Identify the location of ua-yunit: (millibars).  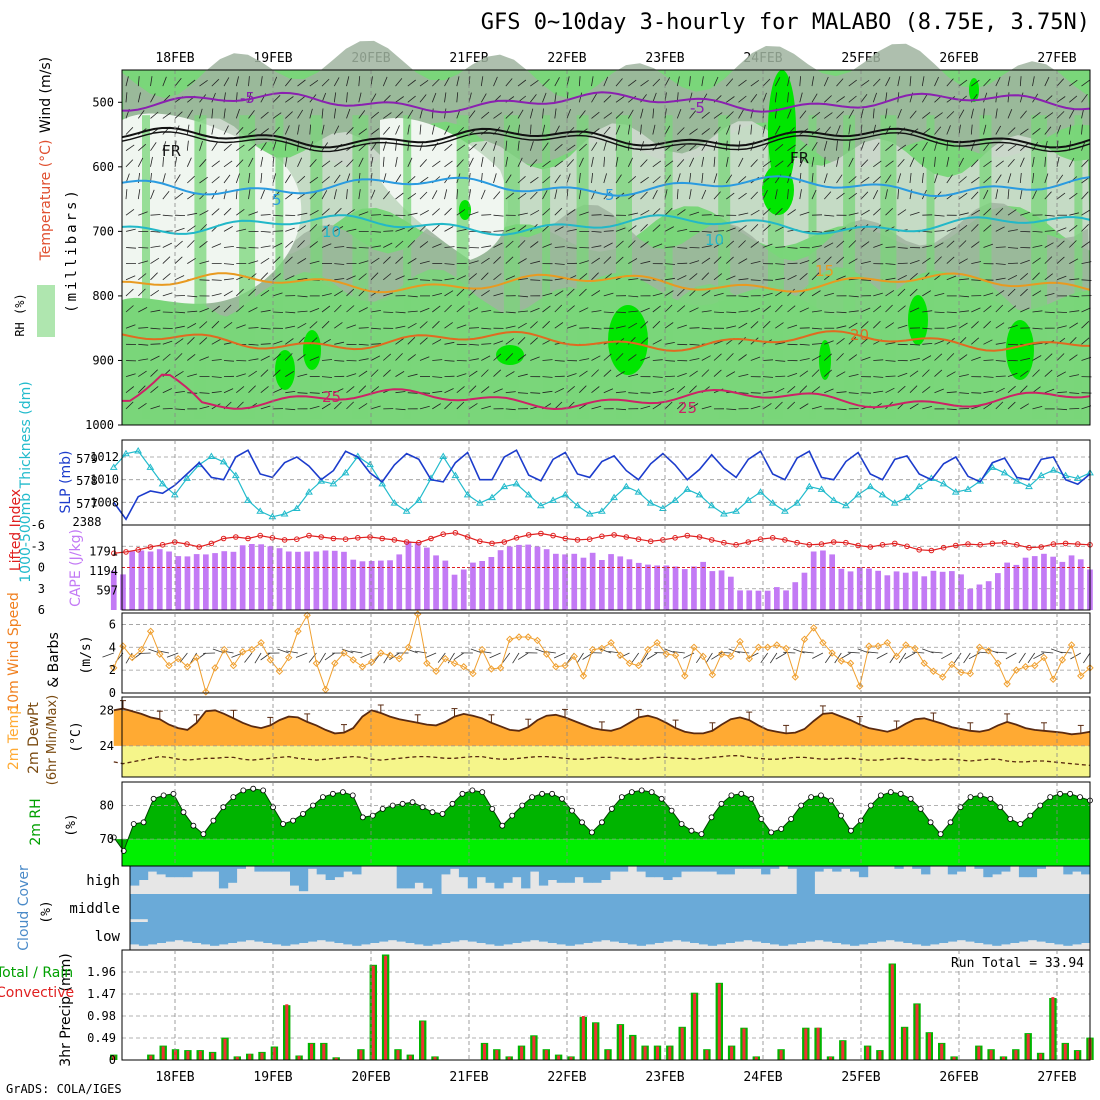
(72, 250).